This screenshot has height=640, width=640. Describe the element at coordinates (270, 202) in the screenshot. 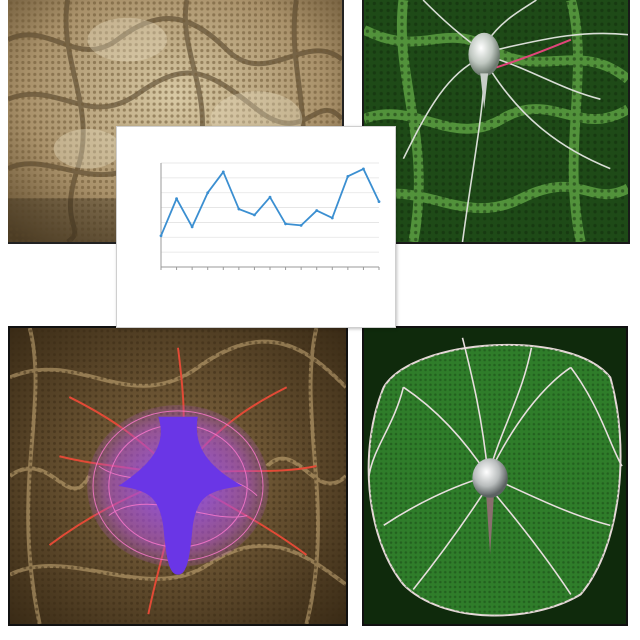

I see `series-line` at that location.